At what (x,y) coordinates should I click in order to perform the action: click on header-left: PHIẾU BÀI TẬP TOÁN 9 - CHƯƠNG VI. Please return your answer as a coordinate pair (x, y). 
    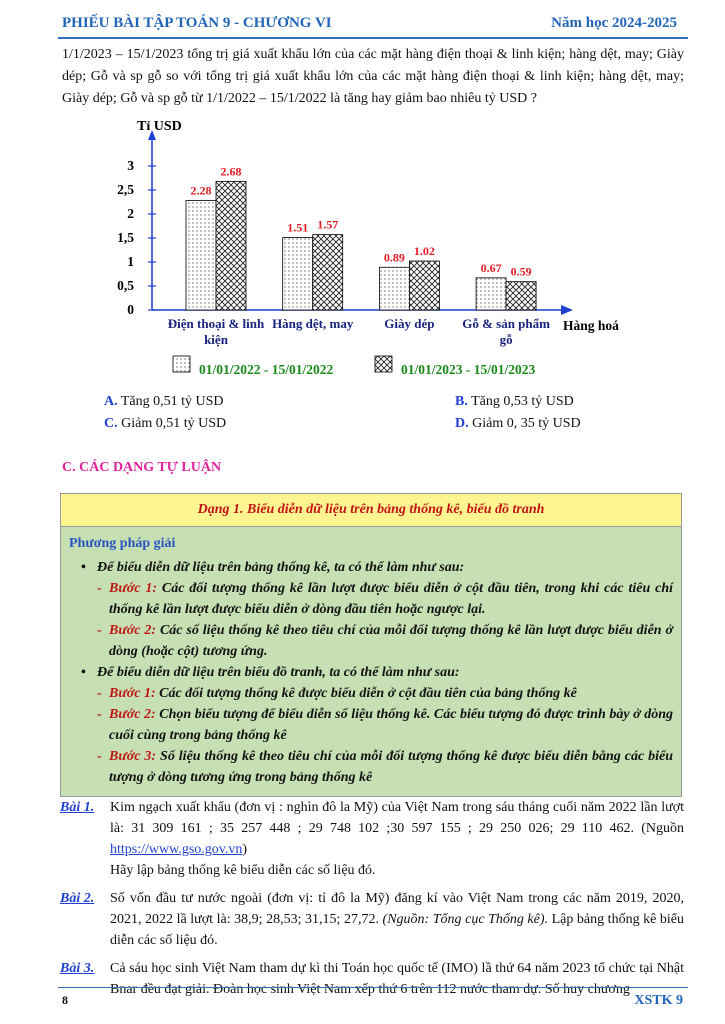
    Looking at the image, I should click on (197, 23).